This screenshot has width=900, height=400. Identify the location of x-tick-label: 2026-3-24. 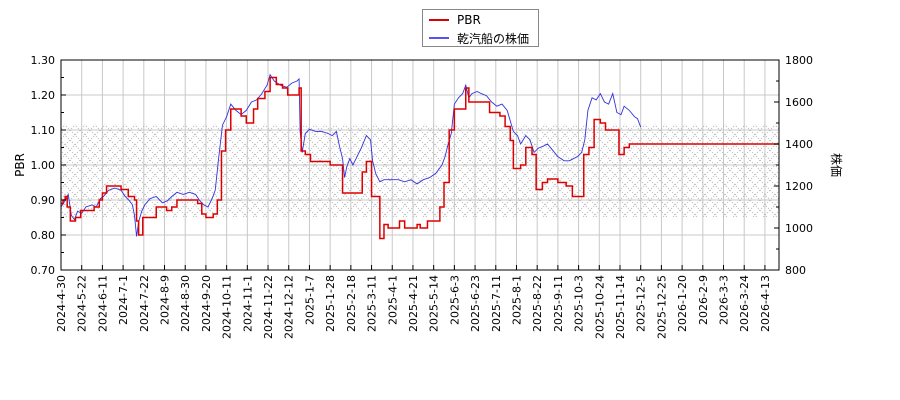
(744, 303).